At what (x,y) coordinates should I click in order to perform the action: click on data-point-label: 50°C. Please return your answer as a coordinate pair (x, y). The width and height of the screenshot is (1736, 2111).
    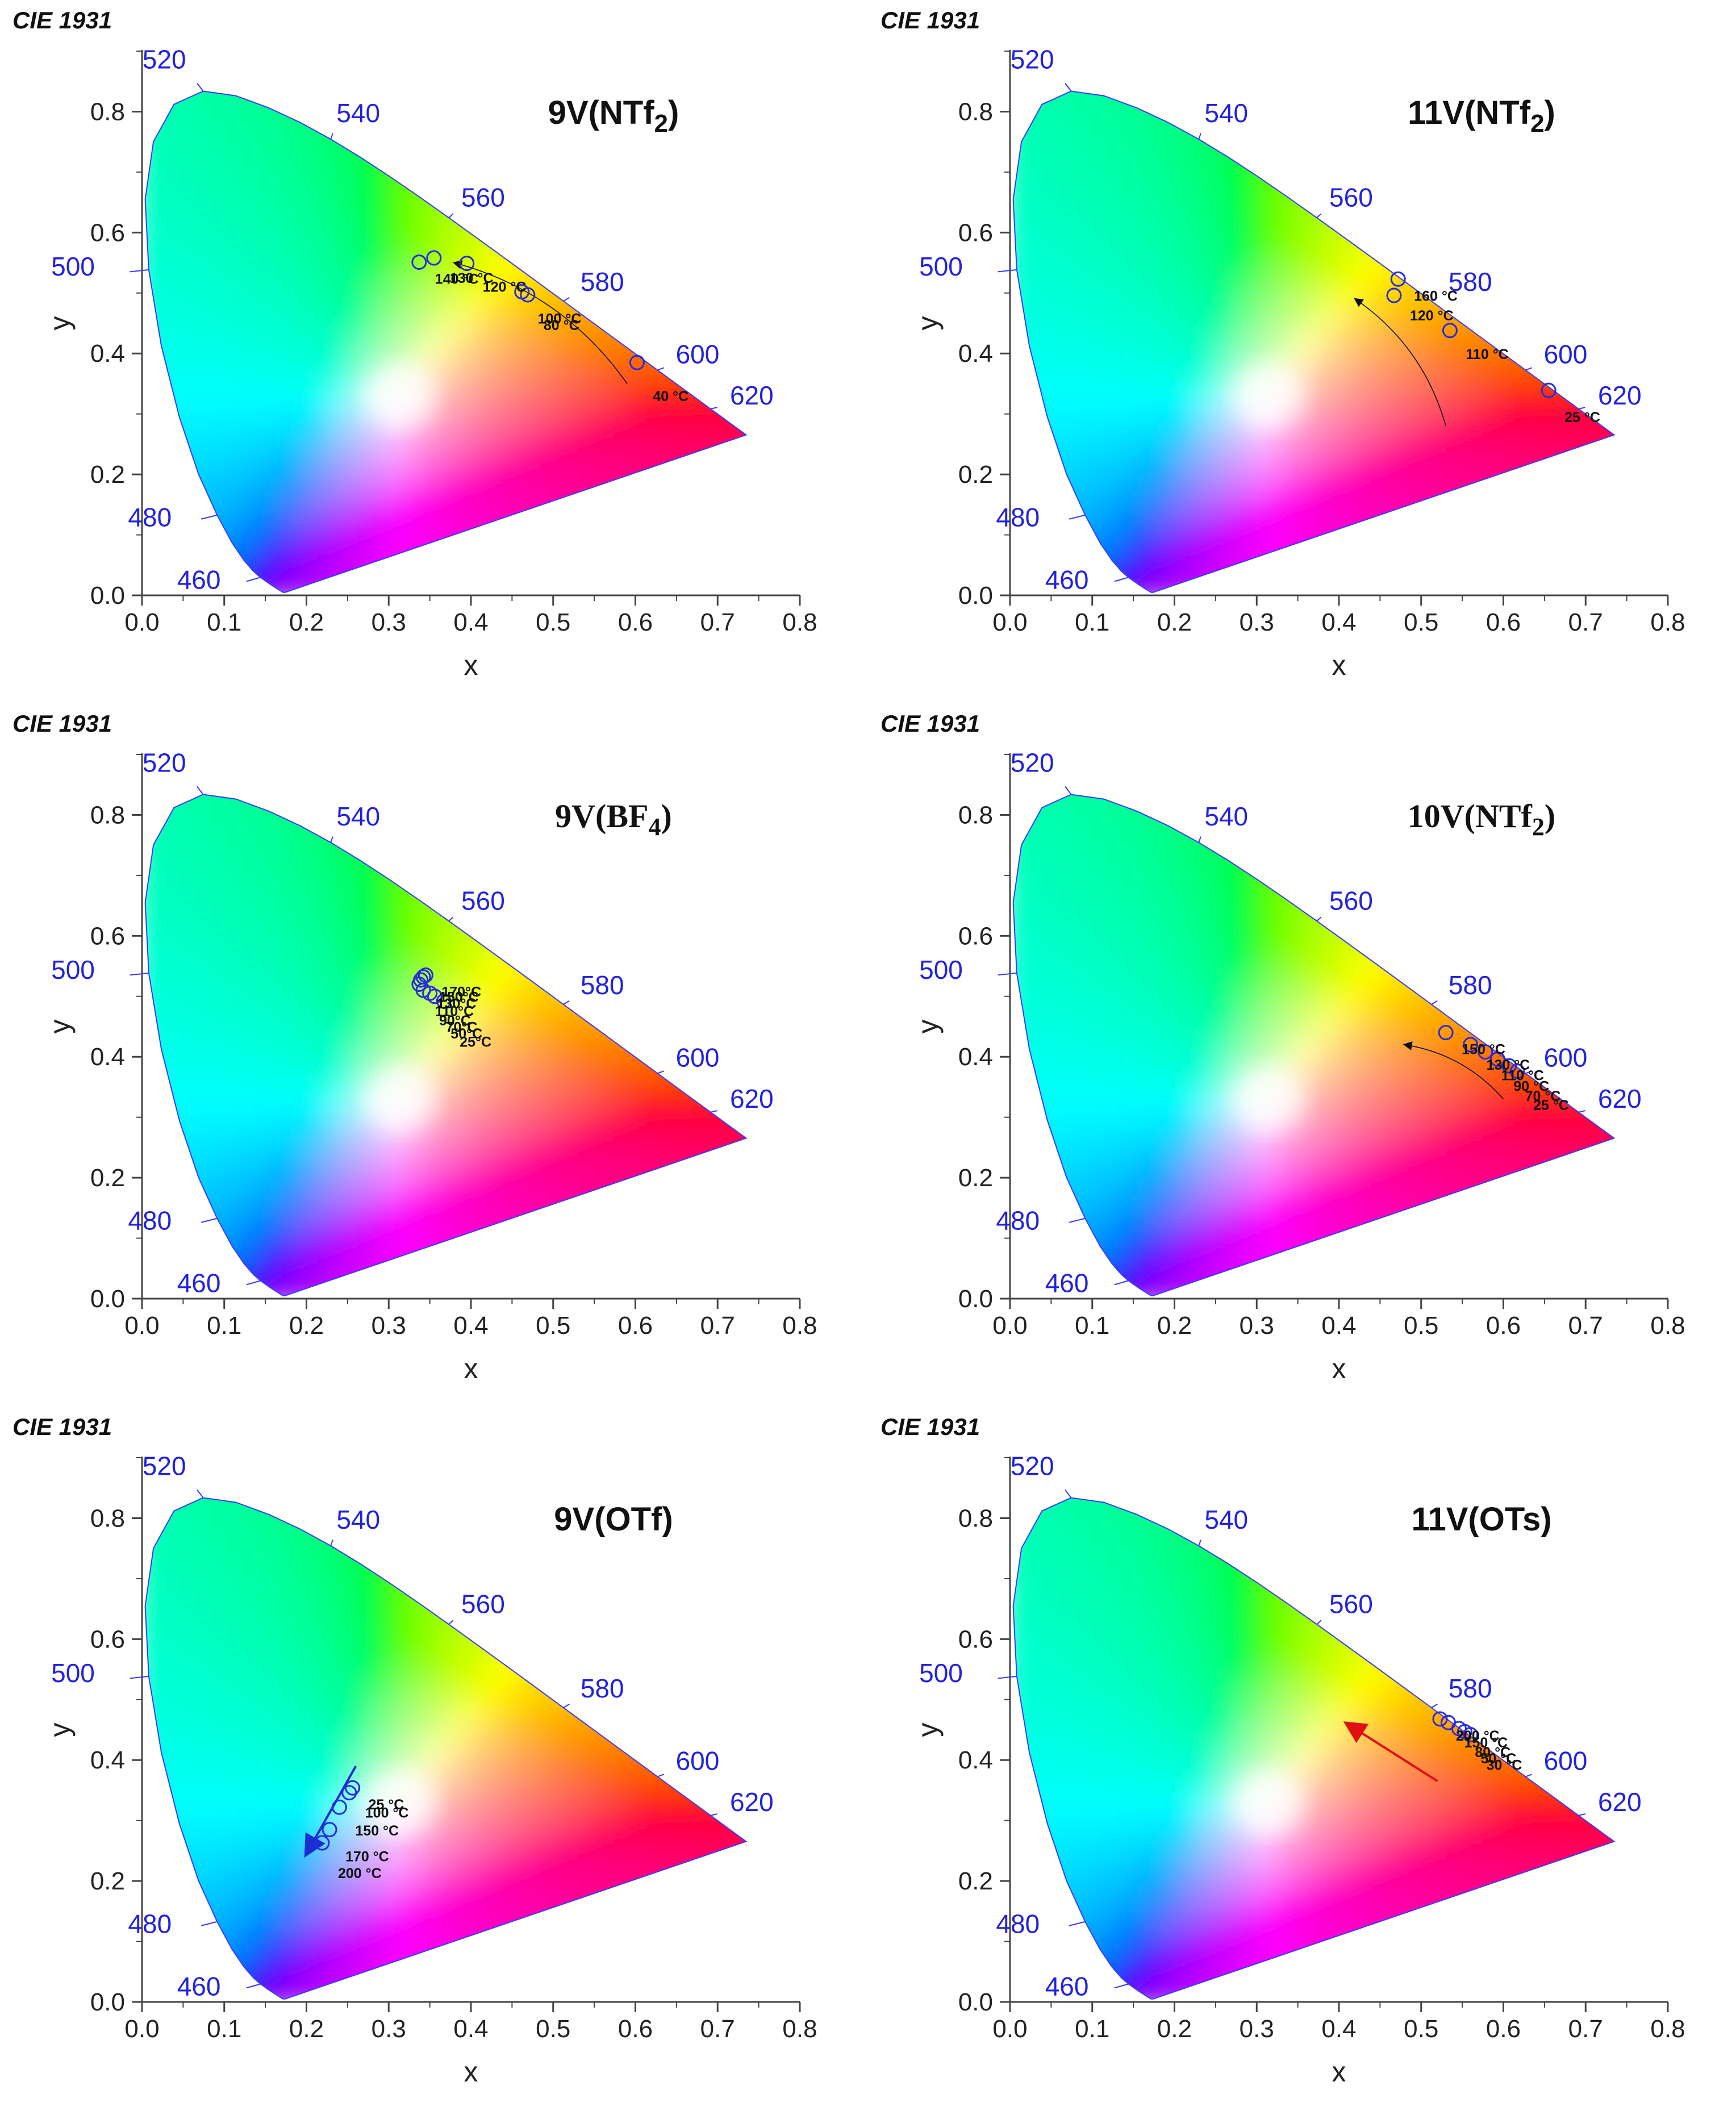
    Looking at the image, I should click on (466, 1034).